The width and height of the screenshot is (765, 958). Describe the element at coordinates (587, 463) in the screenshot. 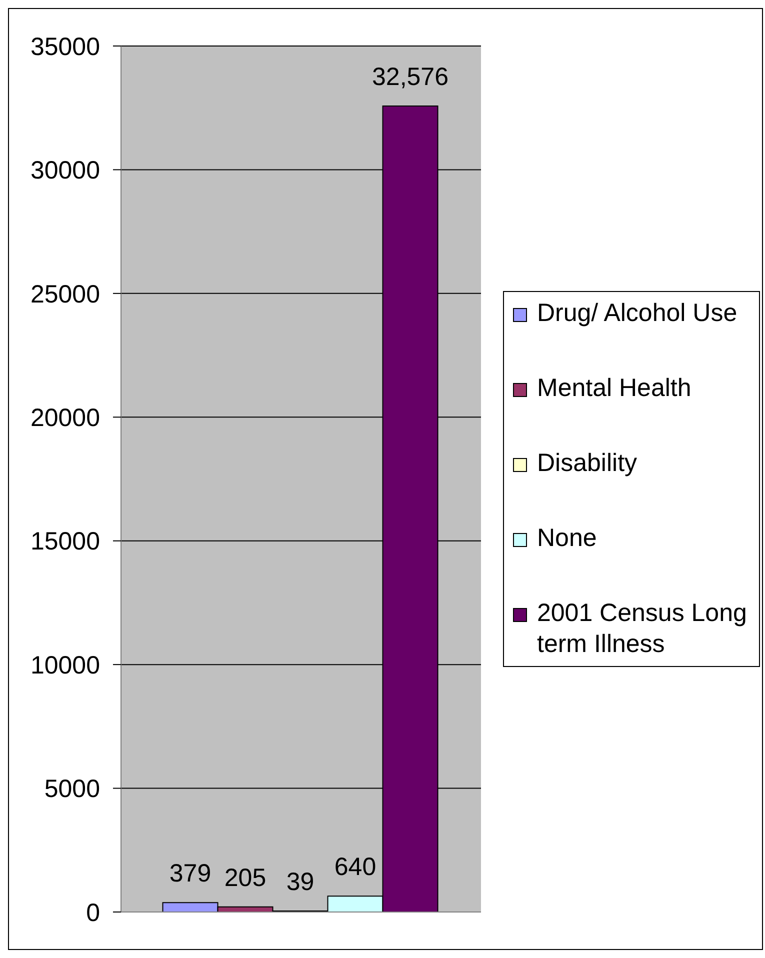

I see `legend-label: Disability` at that location.